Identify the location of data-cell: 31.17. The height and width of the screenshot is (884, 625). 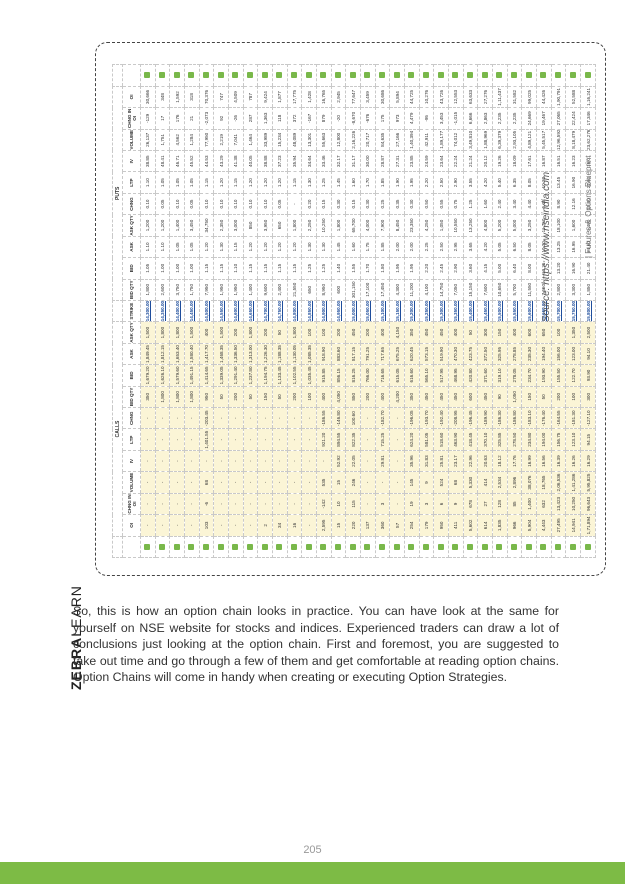
(353, 161).